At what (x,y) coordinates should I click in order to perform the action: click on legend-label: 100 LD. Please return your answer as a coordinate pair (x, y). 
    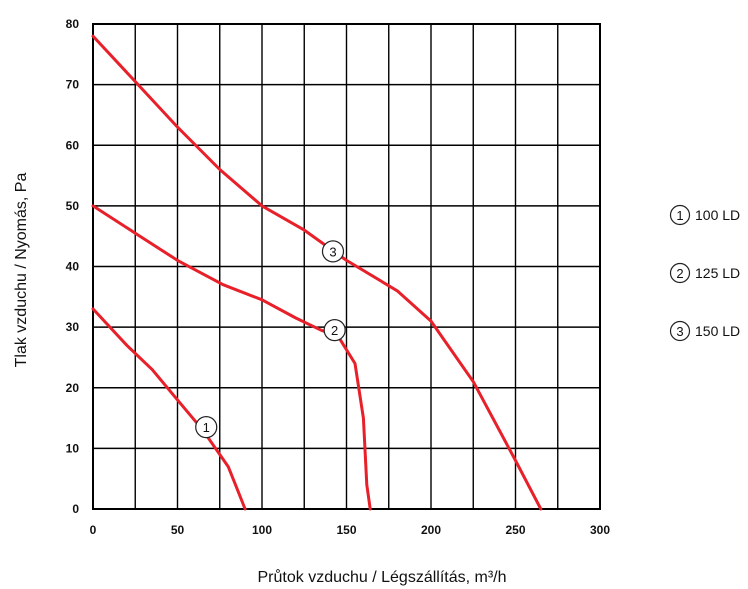
    Looking at the image, I should click on (717, 215).